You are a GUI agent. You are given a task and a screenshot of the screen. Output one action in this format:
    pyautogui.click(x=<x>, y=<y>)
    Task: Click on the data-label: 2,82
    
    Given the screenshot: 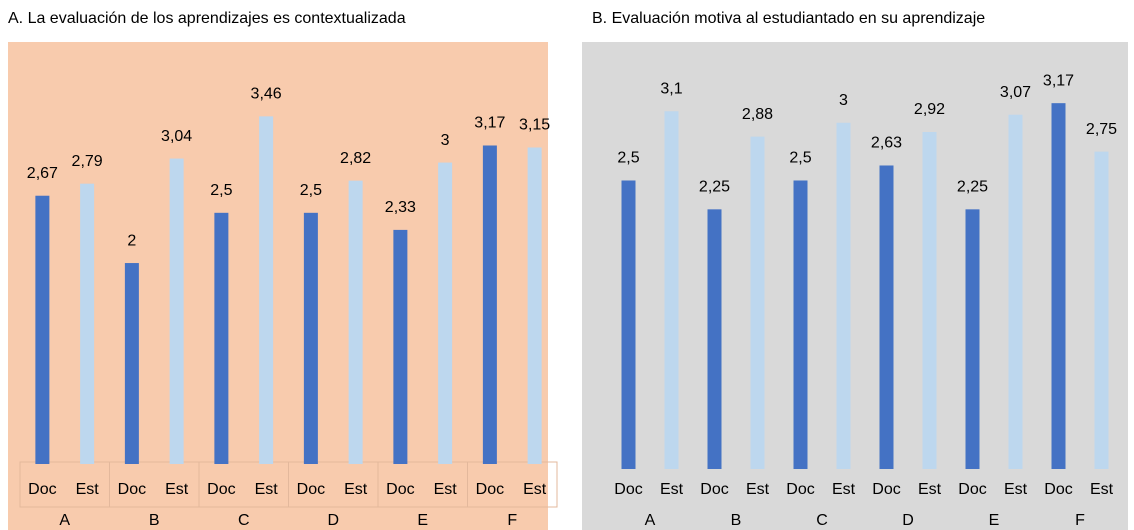 What is the action you would take?
    pyautogui.click(x=355, y=158)
    